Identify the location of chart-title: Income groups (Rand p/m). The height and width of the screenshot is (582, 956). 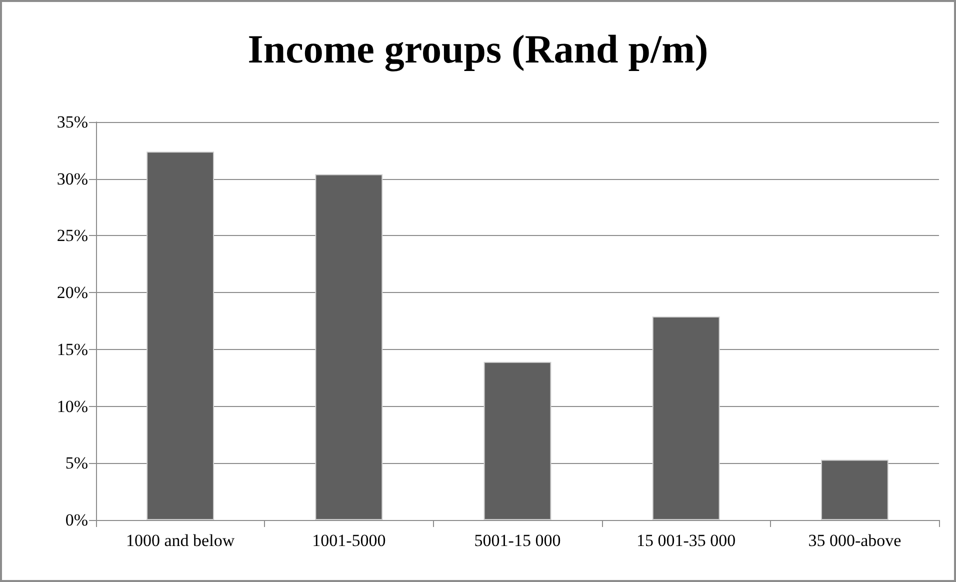
(478, 49).